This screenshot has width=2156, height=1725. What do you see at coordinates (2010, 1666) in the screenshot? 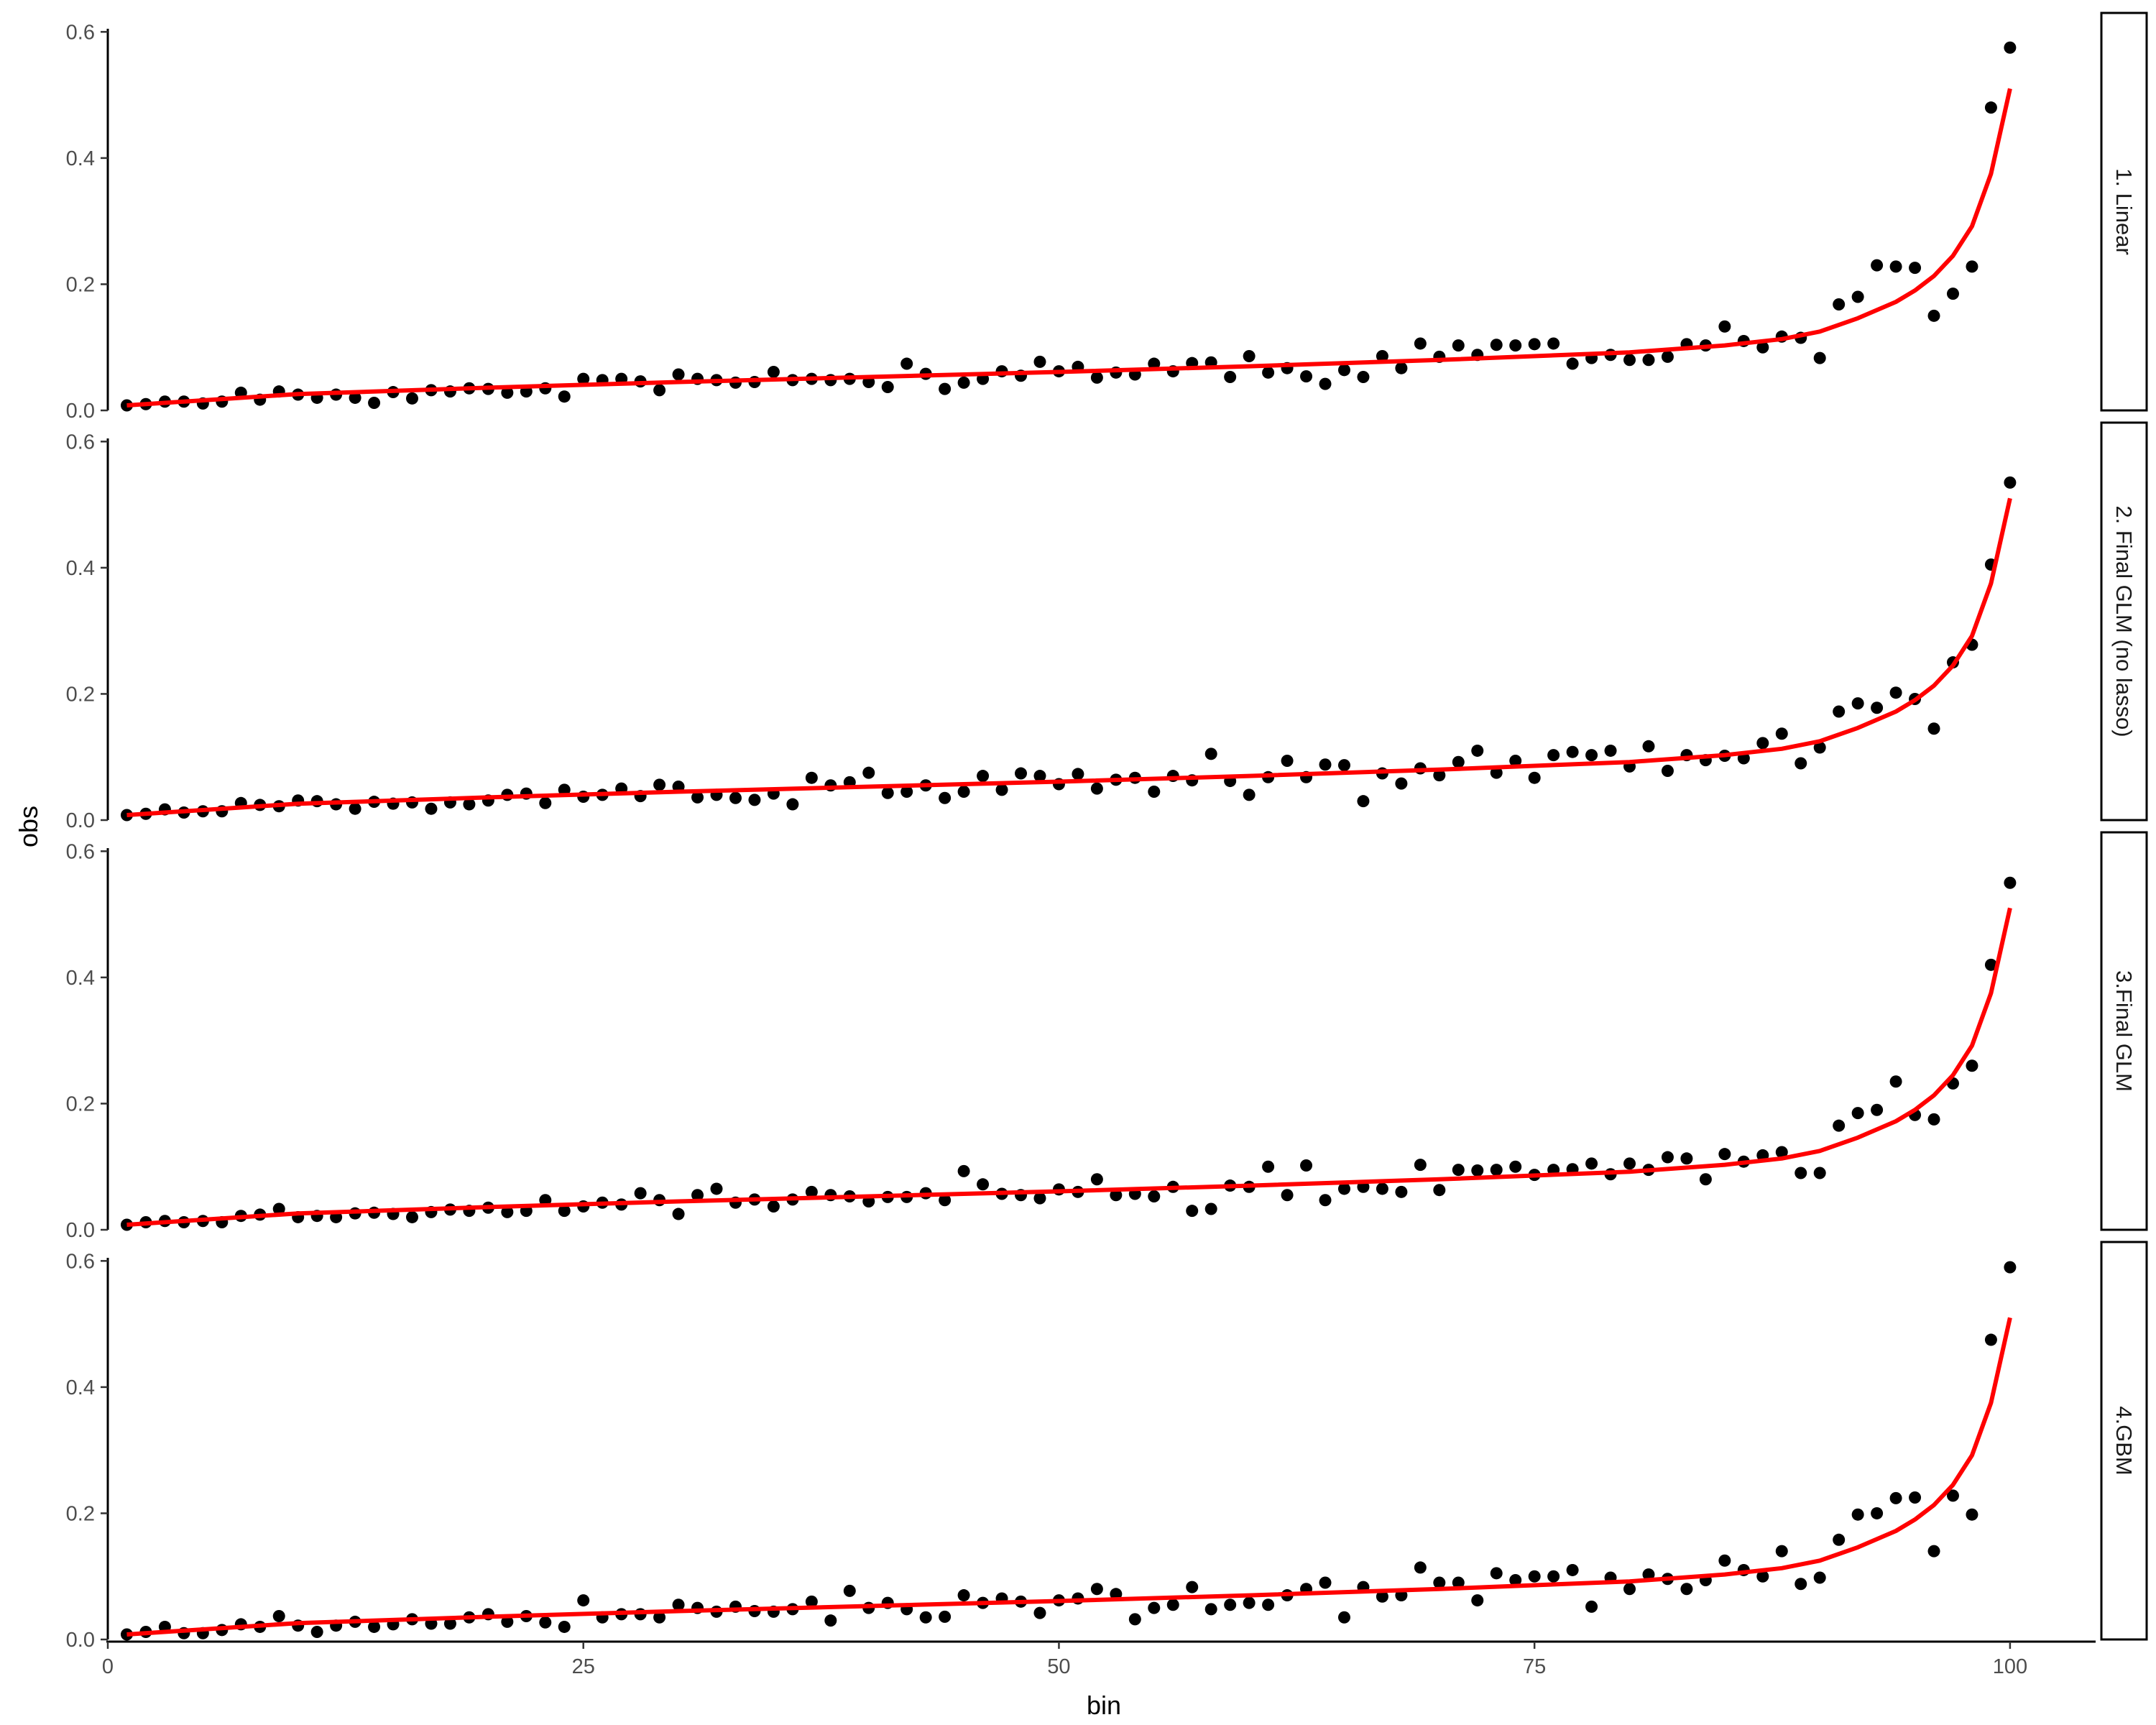
I see `x-tick-label: 100` at bounding box center [2010, 1666].